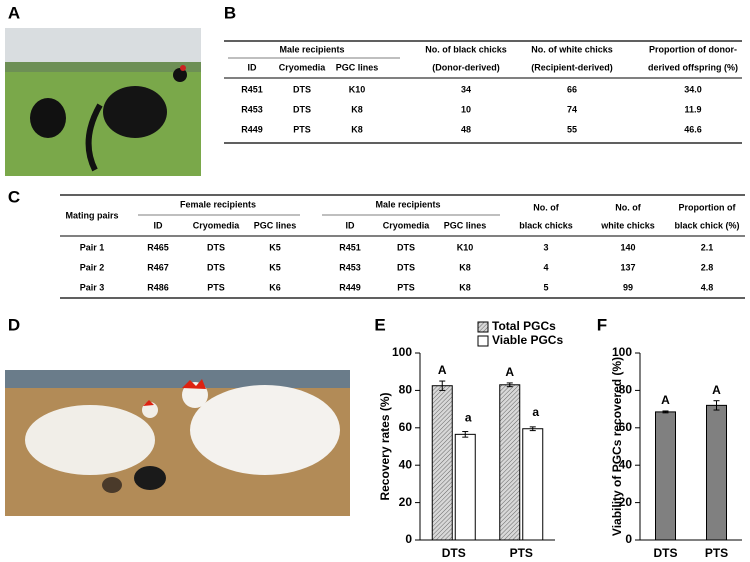  Describe the element at coordinates (14, 324) in the screenshot. I see `panel-label: D` at that location.